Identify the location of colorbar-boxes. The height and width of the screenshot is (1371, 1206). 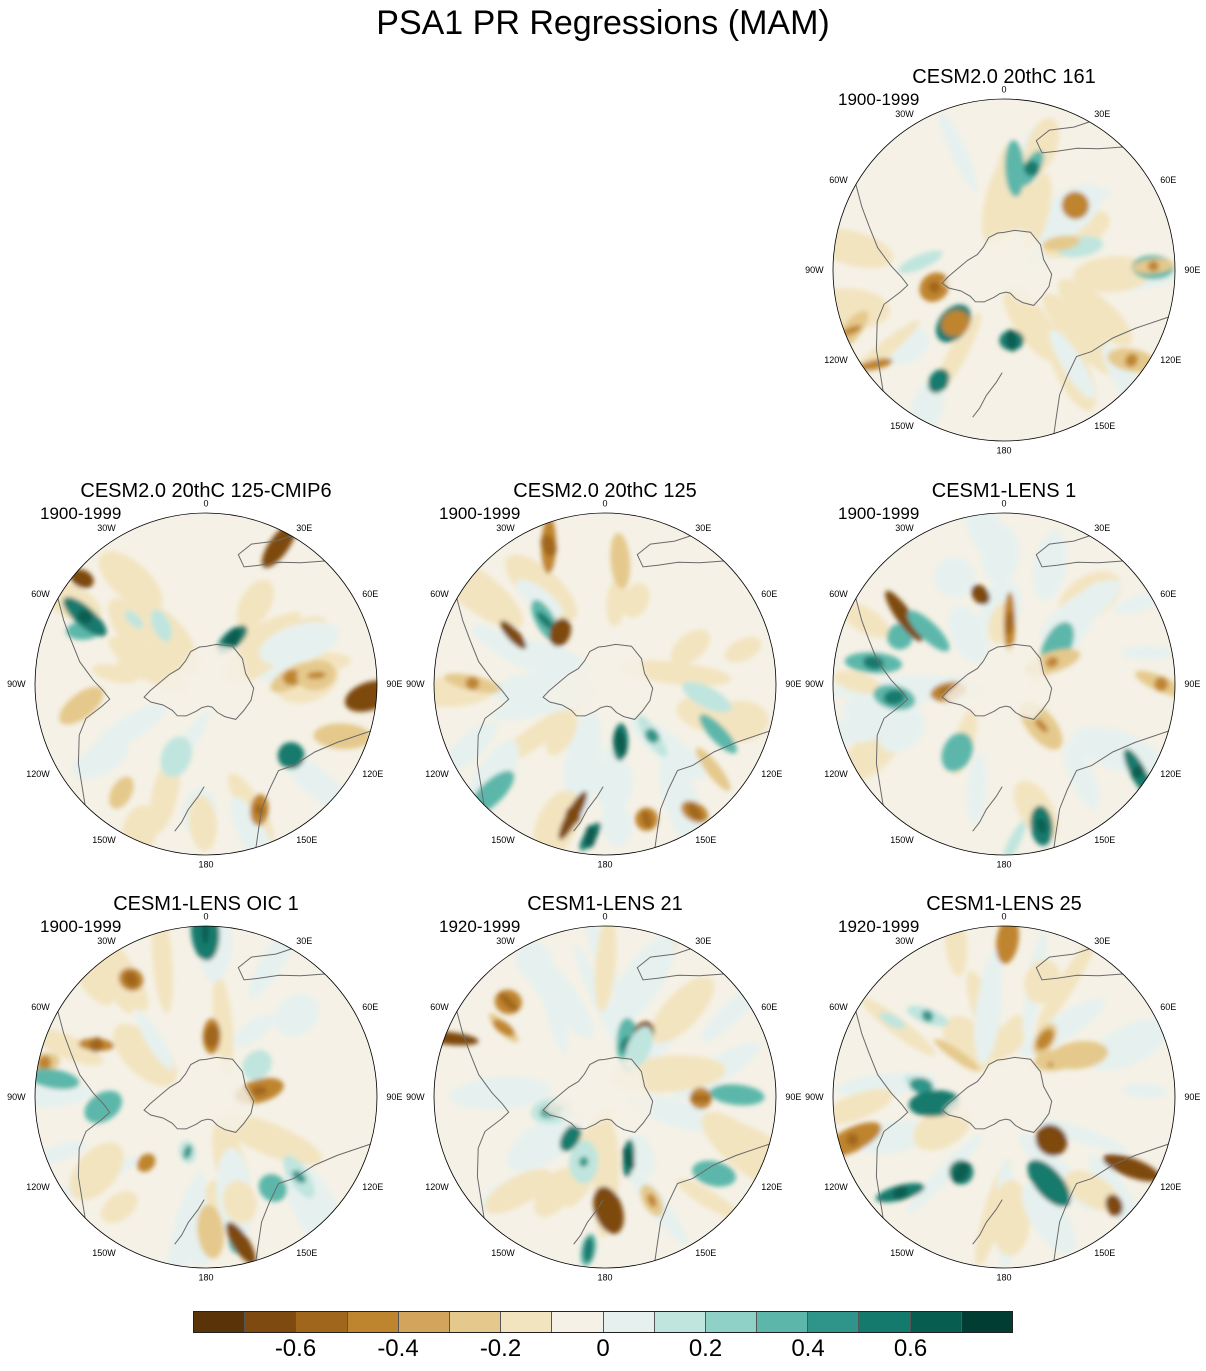
(603, 1322).